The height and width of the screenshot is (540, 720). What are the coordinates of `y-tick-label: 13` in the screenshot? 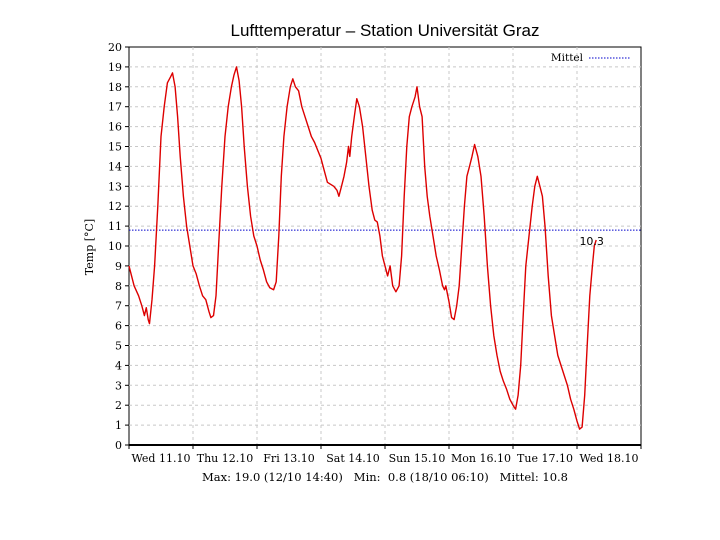 It's located at (115, 186).